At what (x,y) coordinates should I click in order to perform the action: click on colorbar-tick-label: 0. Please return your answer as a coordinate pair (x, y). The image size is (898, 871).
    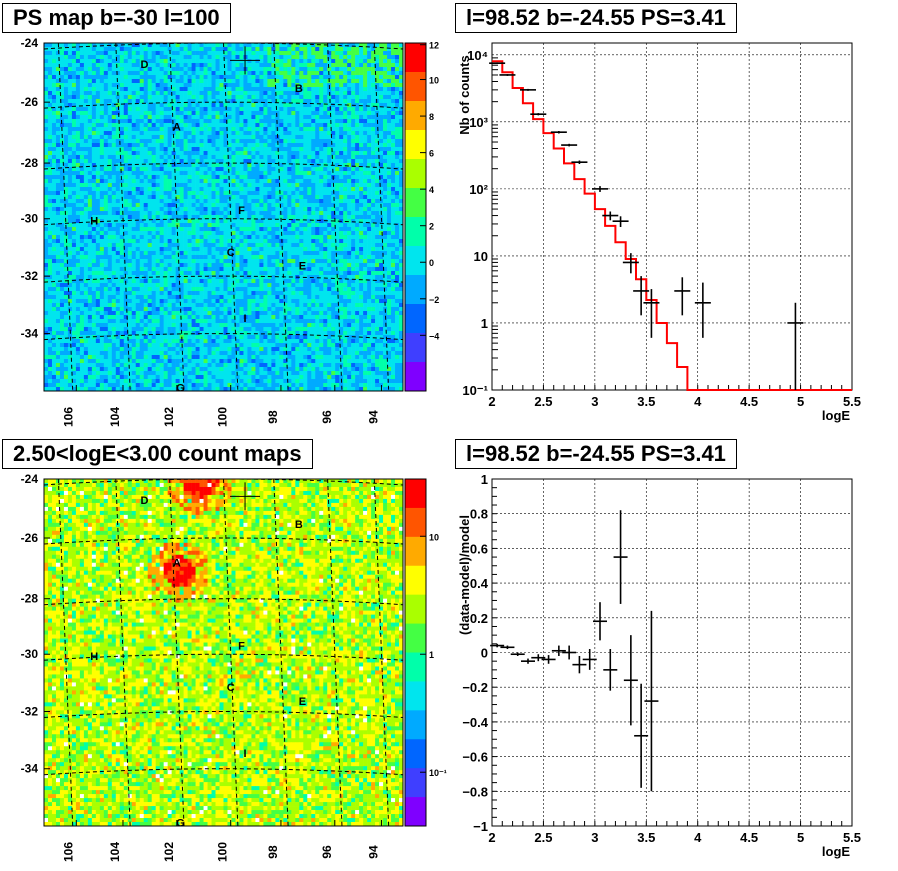
    Looking at the image, I should click on (431, 263).